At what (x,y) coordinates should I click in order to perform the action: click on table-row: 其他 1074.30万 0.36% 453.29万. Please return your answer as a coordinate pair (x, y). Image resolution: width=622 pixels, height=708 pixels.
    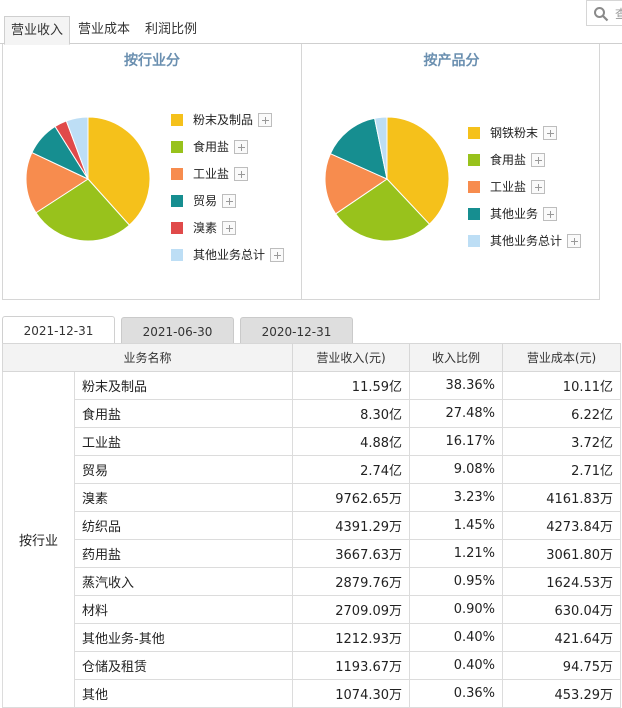
    Looking at the image, I should click on (312, 693).